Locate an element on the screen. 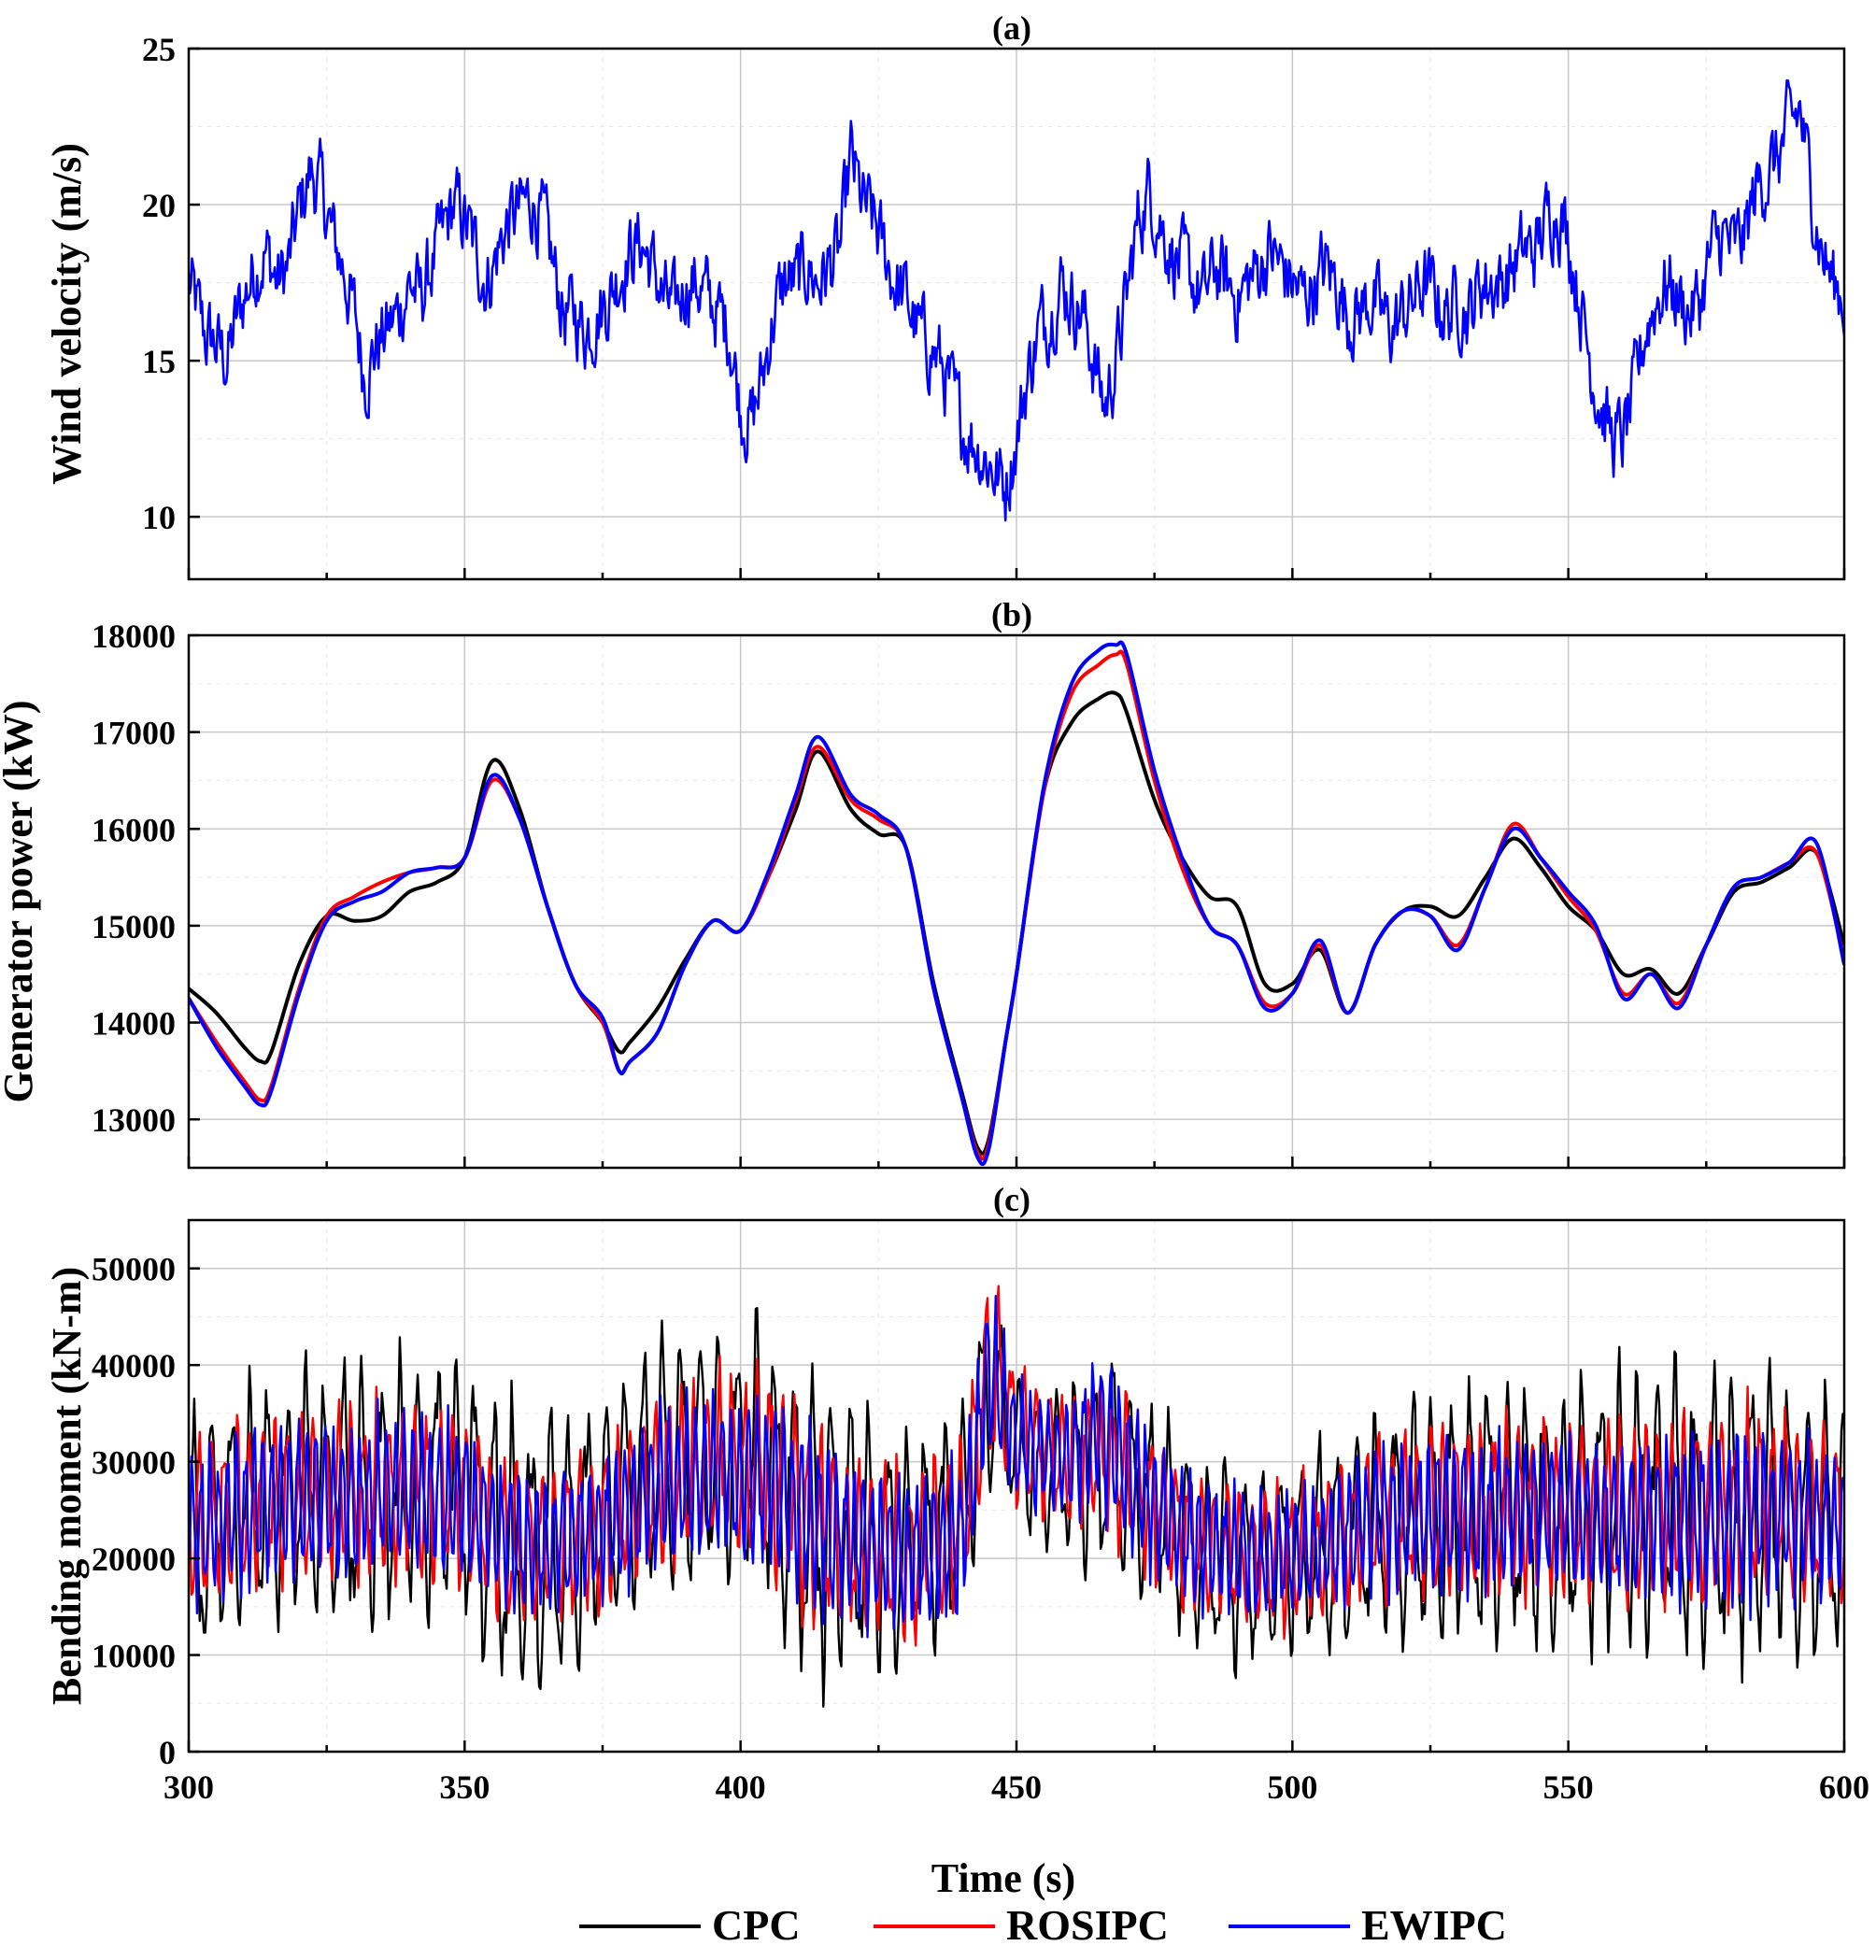 The height and width of the screenshot is (1960, 1876). panel-title: (b) is located at coordinates (1012, 614).